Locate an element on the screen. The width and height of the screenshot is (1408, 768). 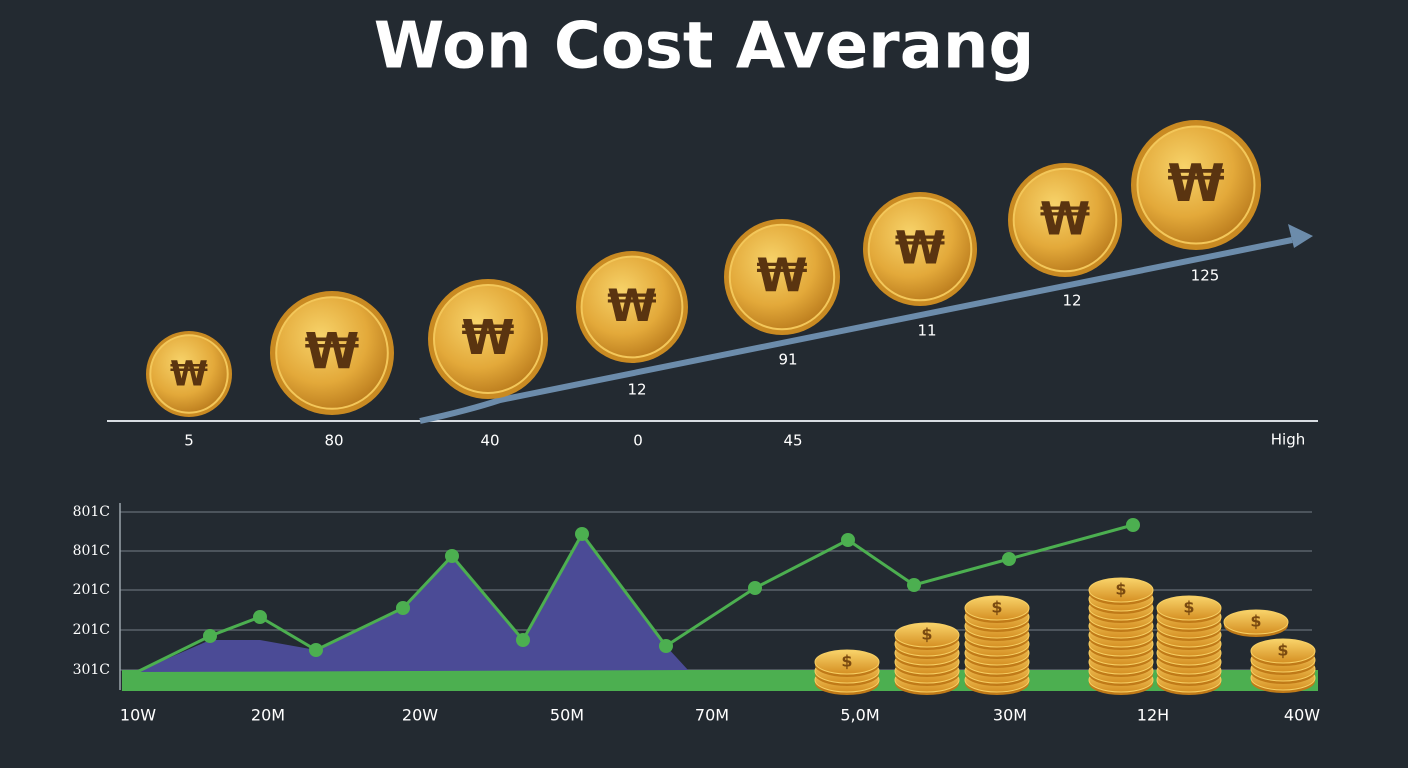
axis-label: 80 is located at coordinates (333, 441).